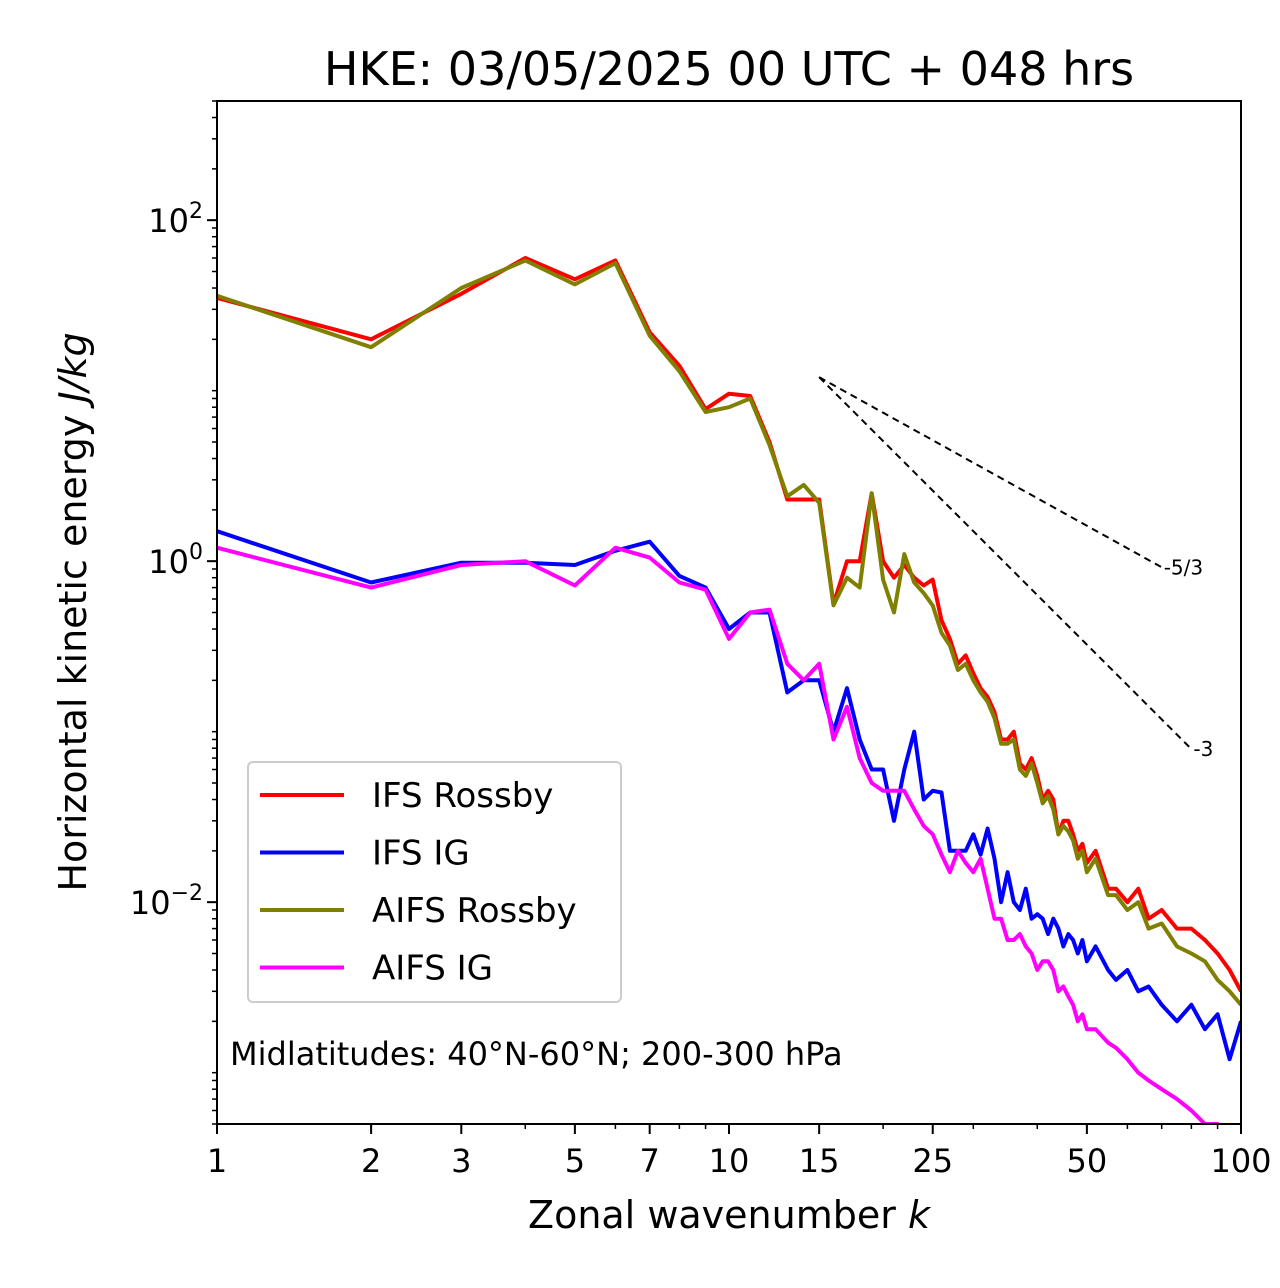 Image resolution: width=1280 pixels, height=1288 pixels. I want to click on x-tick-label: 5, so click(575, 1161).